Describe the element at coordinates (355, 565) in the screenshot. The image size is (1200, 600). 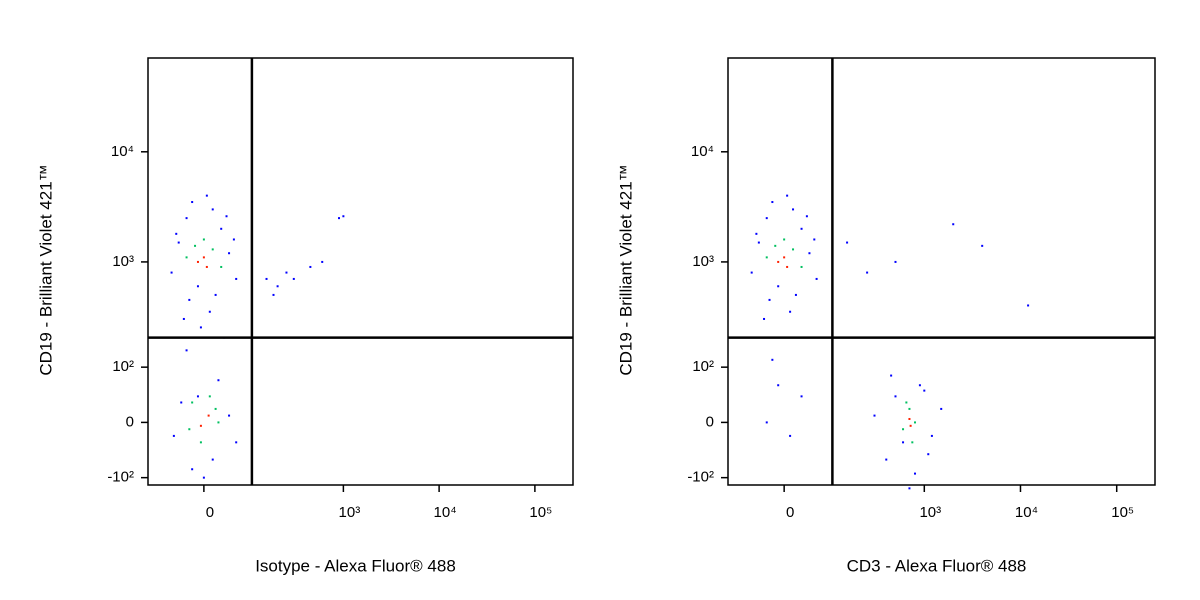
I see `x-axis-label: Isotype - Alexa Fluor® 488` at that location.